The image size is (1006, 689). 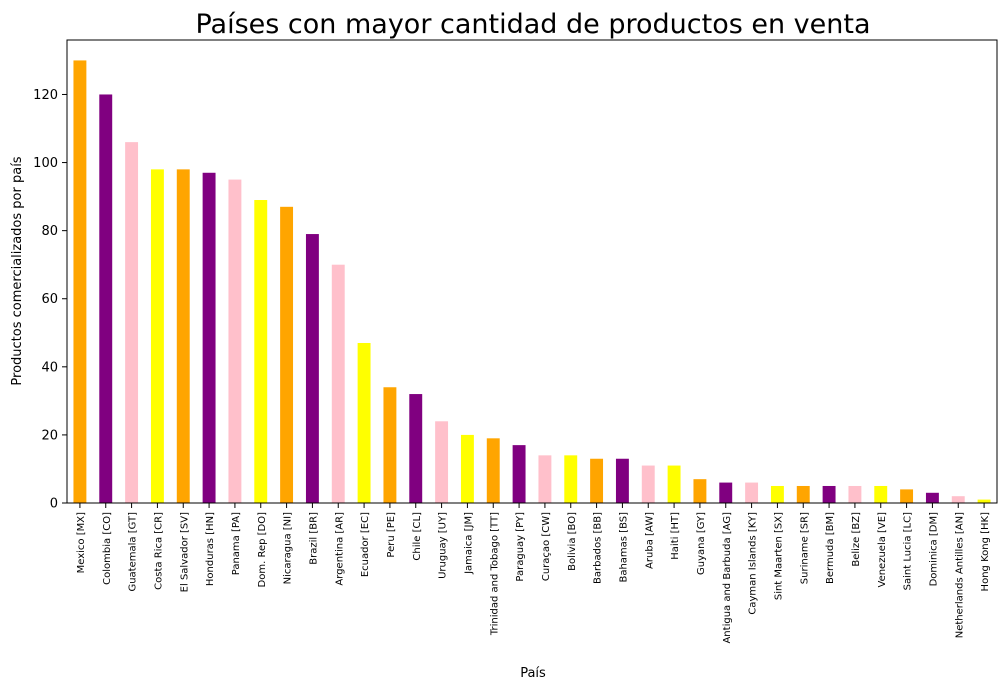 I want to click on x-tick-label: Netherlands Antilles [AN], so click(x=959, y=575).